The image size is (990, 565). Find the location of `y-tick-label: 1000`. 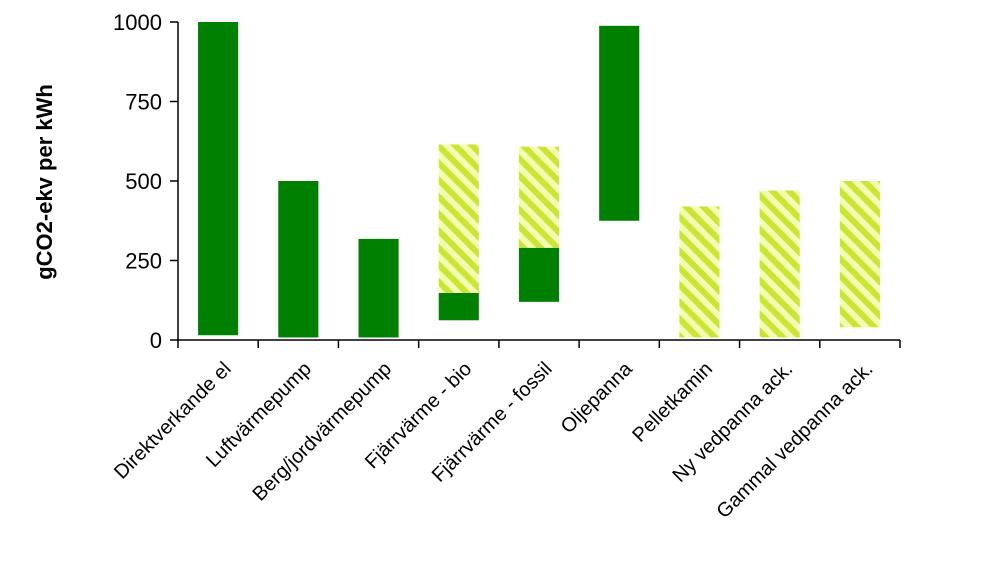

y-tick-label: 1000 is located at coordinates (137, 22).